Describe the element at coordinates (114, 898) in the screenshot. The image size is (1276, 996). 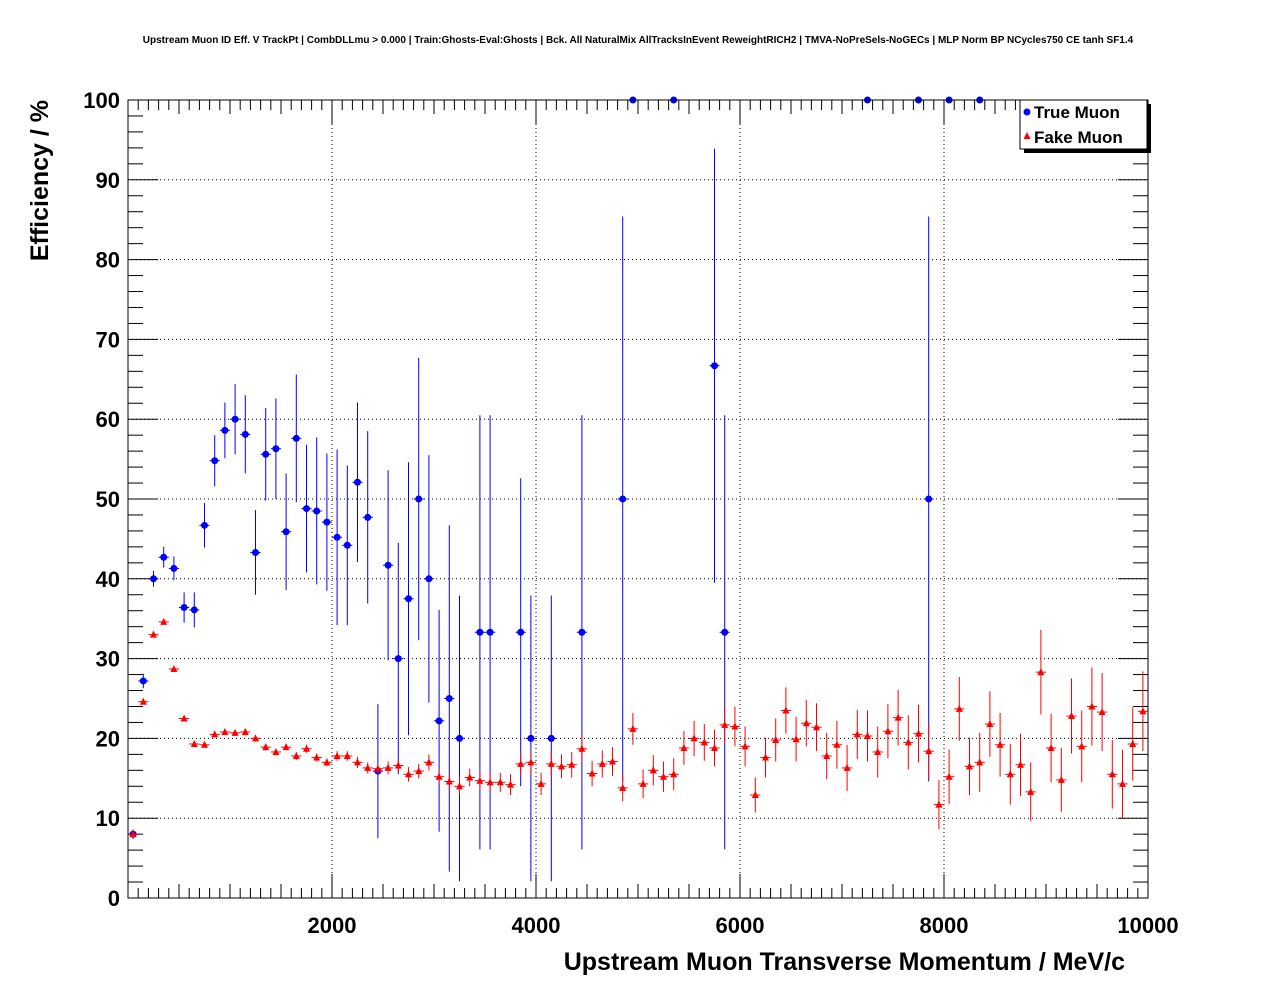
I see `y-tick-label-0: 0` at that location.